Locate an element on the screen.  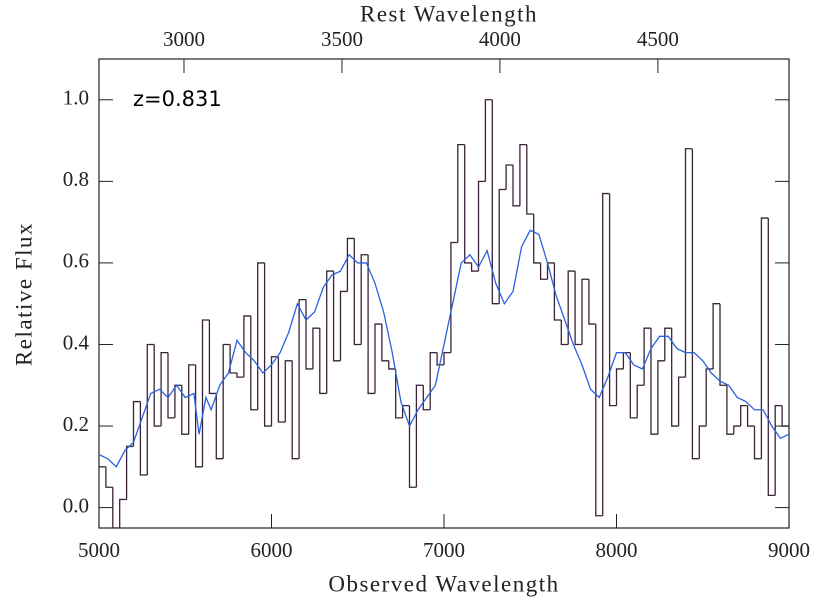
y-tick-label: 0.4 is located at coordinates (76, 342).